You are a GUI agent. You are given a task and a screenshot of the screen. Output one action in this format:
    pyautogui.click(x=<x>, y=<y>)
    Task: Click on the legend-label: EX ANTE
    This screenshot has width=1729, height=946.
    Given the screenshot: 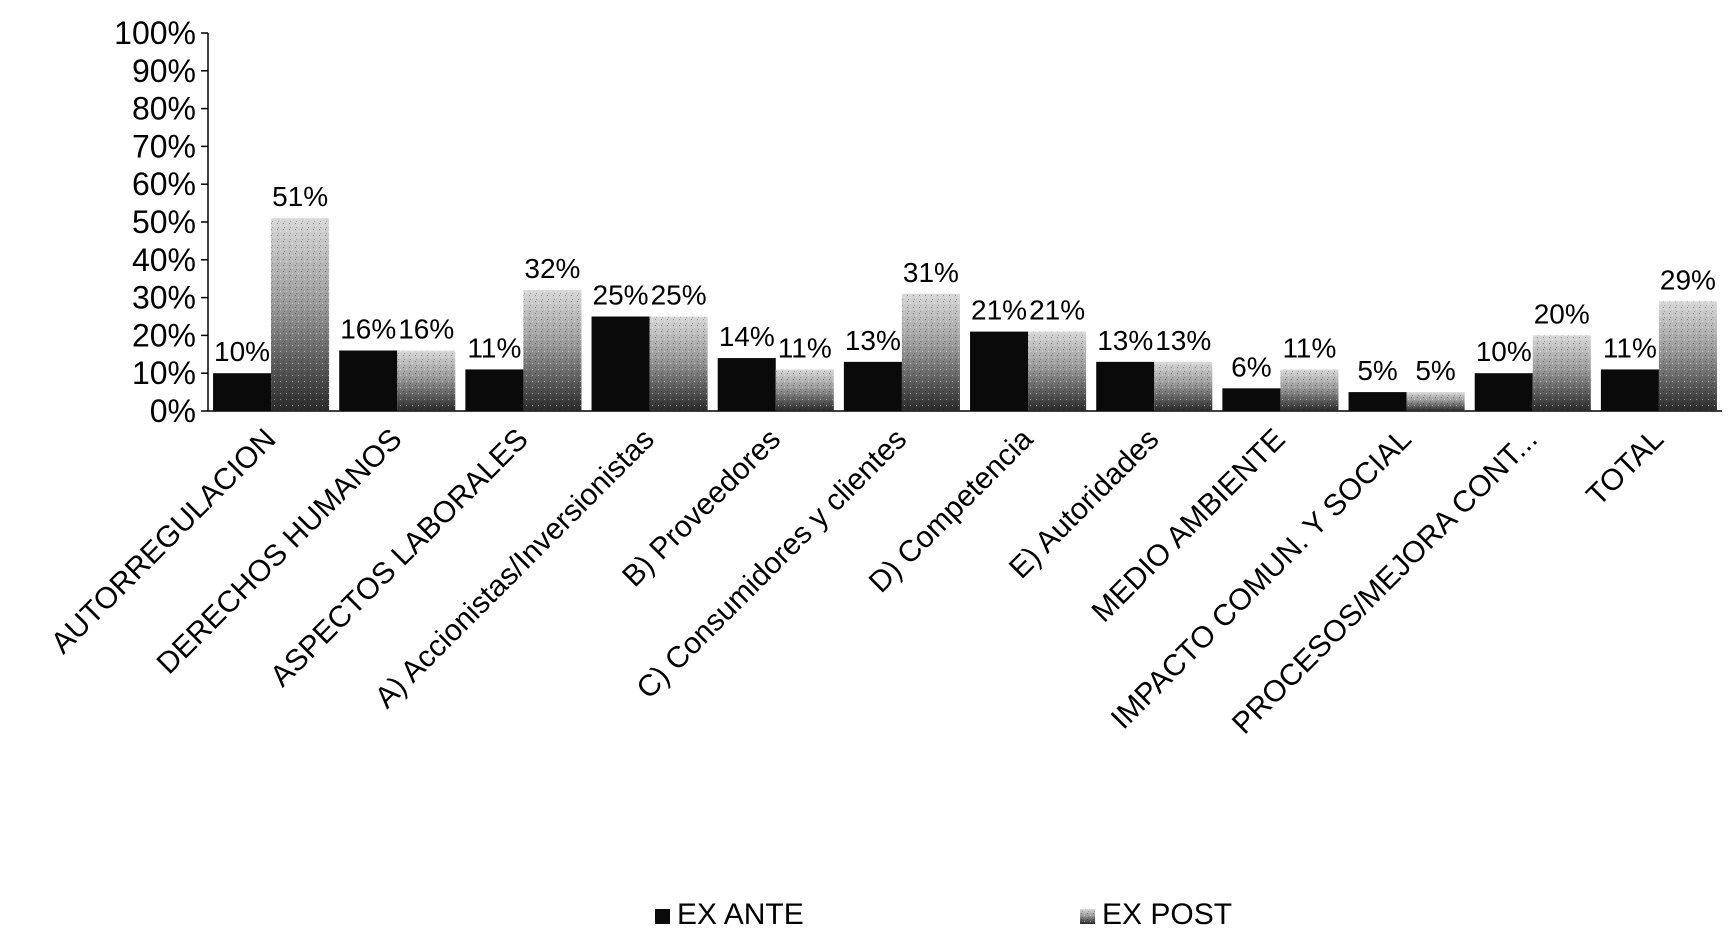 What is the action you would take?
    pyautogui.click(x=740, y=914)
    